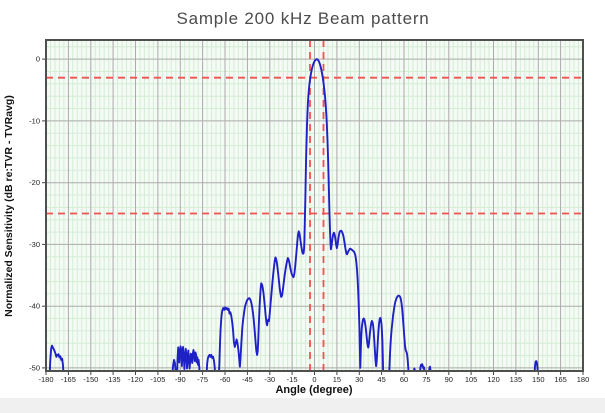 The width and height of the screenshot is (605, 413). What do you see at coordinates (180, 379) in the screenshot?
I see `x-tick-label: -90` at bounding box center [180, 379].